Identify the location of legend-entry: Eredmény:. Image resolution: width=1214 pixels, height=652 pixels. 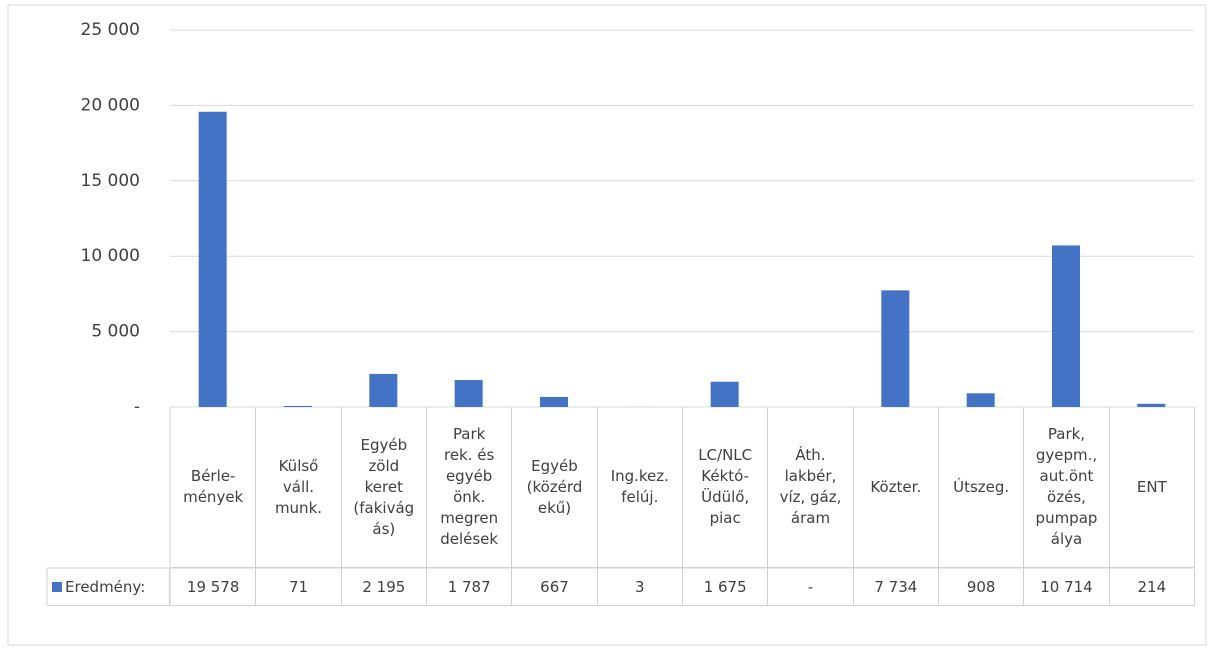
(109, 587).